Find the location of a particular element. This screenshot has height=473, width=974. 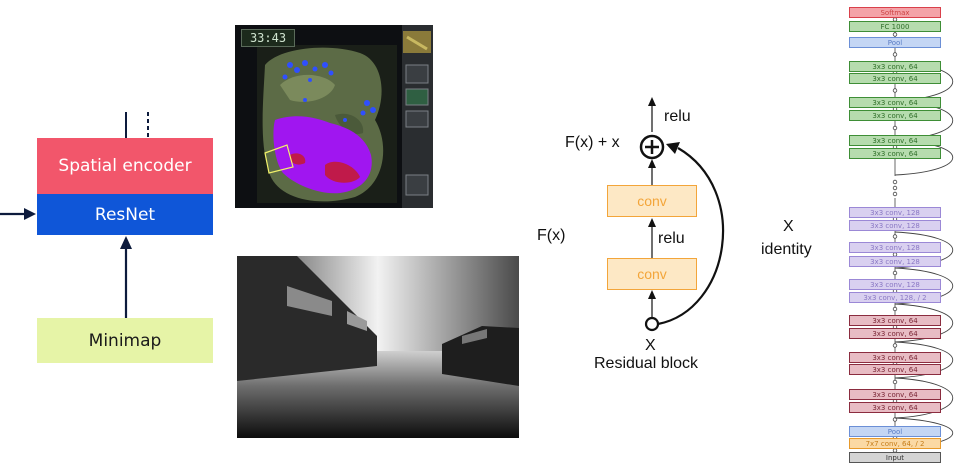

stack-layer-top-4: 3x3 conv, 64 is located at coordinates (895, 78).